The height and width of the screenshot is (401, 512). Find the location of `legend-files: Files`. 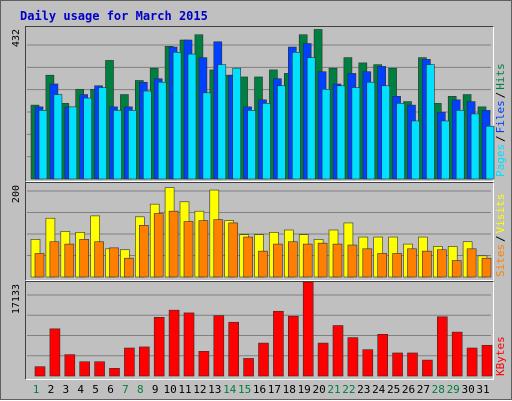

legend-files: Files is located at coordinates (500, 116).